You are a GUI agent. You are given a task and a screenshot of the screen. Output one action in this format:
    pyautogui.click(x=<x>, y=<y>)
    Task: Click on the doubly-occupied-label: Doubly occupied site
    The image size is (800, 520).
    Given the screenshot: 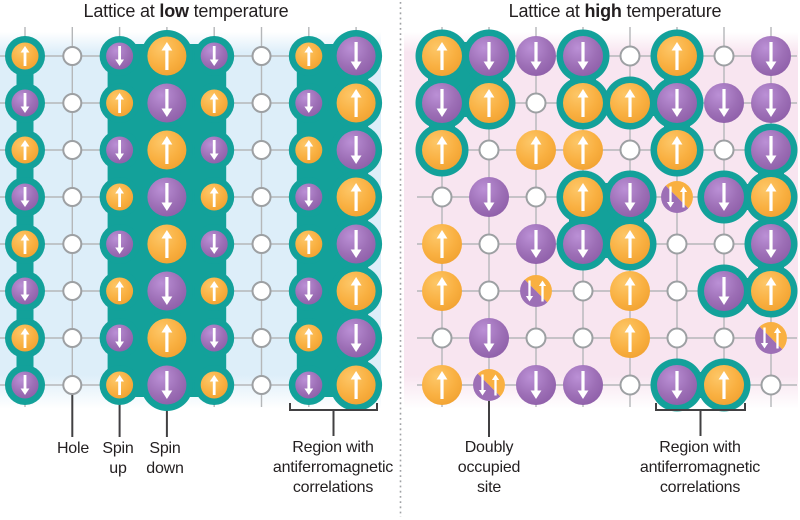 What is the action you would take?
    pyautogui.click(x=489, y=467)
    